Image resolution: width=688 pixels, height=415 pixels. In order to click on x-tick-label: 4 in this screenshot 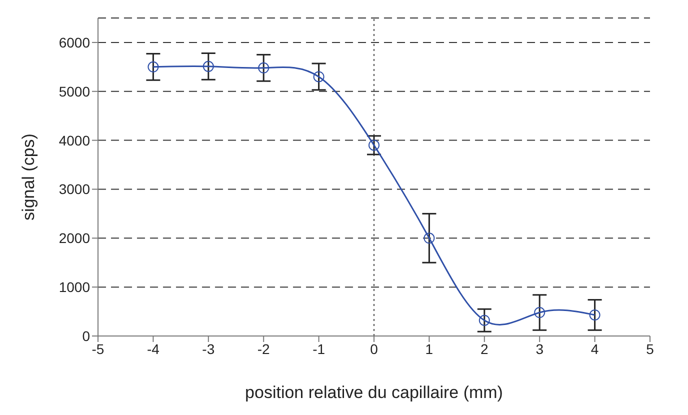, I will do `click(594, 348)`.